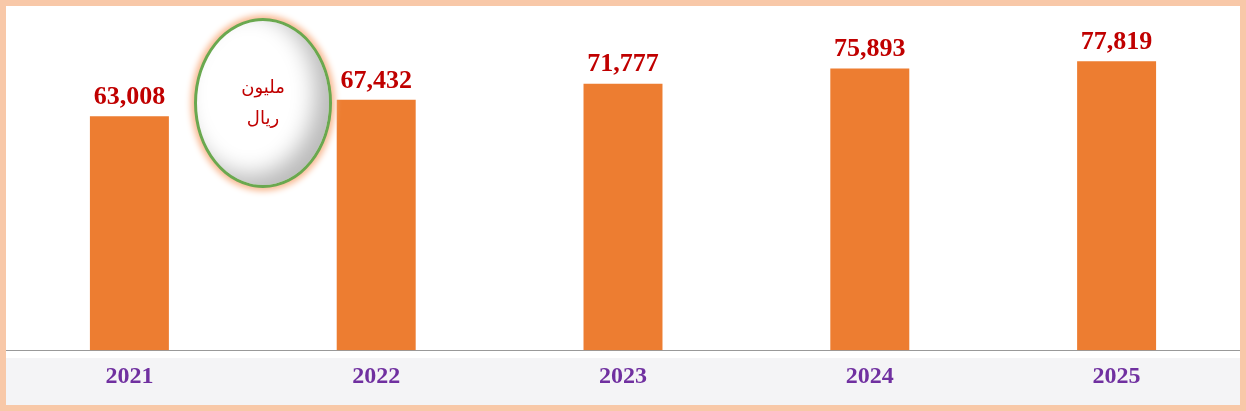  I want to click on data-label: 75,893, so click(870, 48).